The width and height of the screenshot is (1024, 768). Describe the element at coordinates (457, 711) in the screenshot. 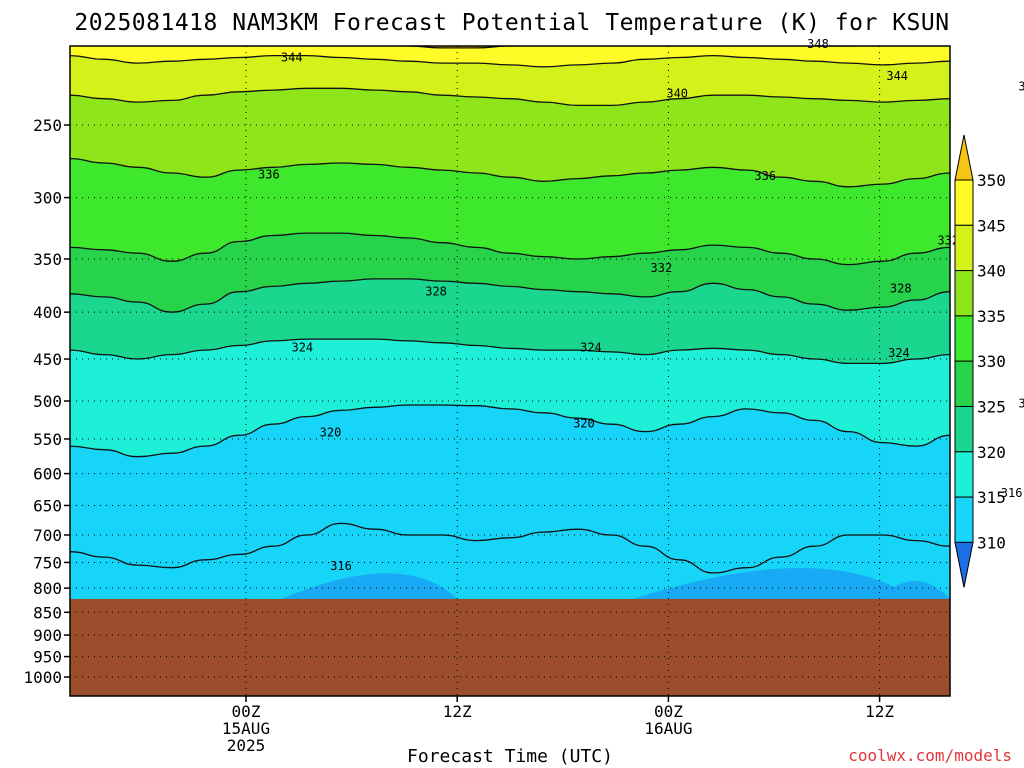

I see `x-tick-label-12-0: 12Z` at that location.